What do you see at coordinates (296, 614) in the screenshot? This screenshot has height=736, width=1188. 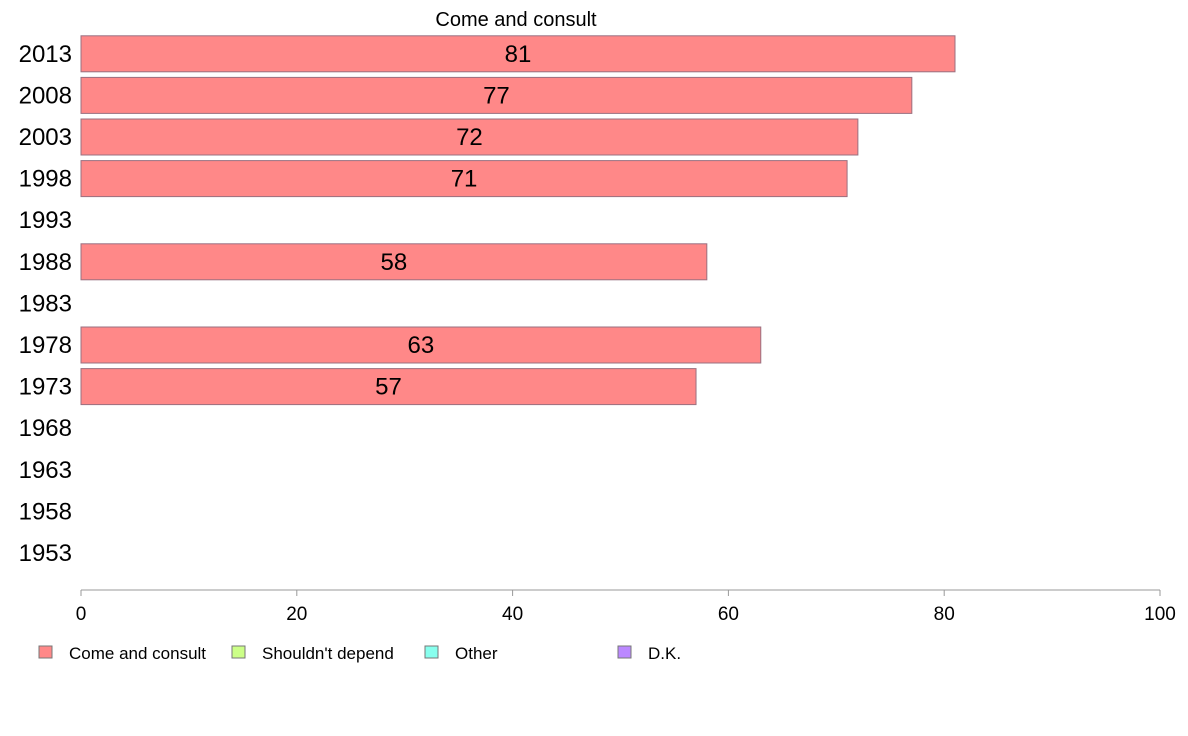 I see `x-tick-label: 20` at bounding box center [296, 614].